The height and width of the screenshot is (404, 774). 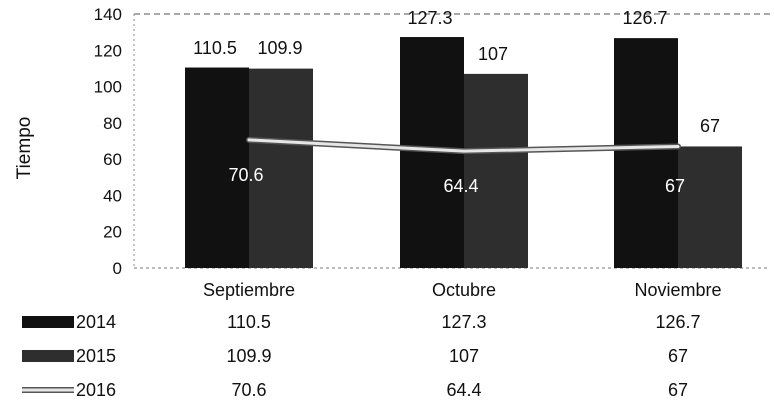 I want to click on y-axis-title-group: Tiempo, so click(x=24, y=148).